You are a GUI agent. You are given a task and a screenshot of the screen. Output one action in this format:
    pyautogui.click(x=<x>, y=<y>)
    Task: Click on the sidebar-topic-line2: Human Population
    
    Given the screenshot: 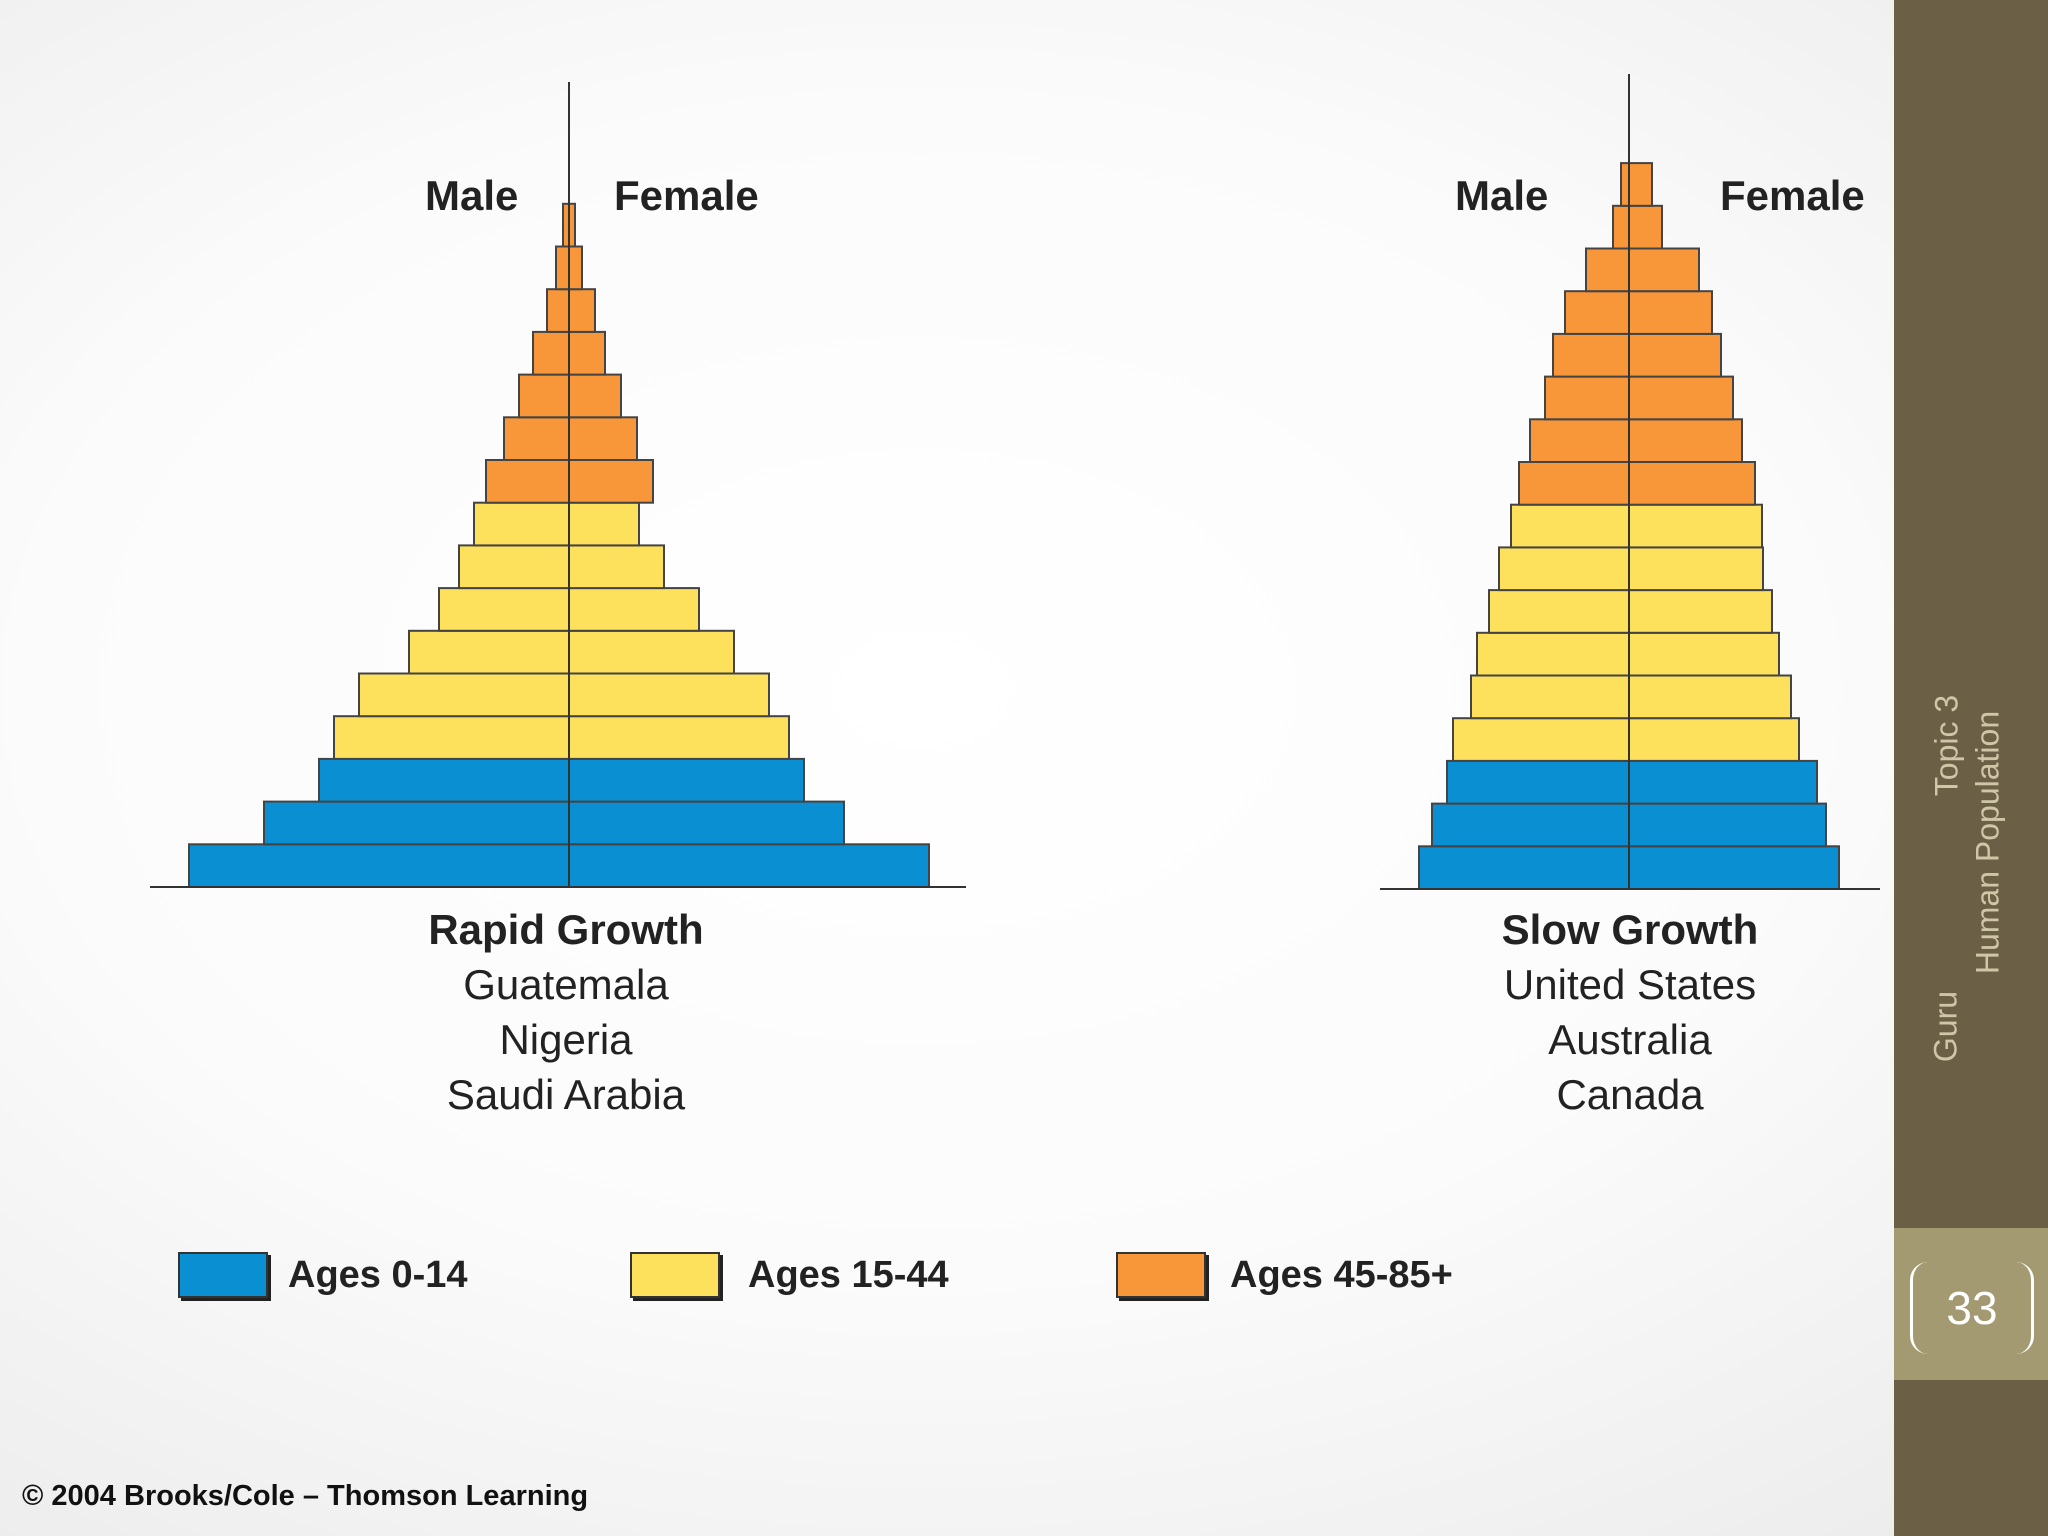 What is the action you would take?
    pyautogui.click(x=1987, y=842)
    